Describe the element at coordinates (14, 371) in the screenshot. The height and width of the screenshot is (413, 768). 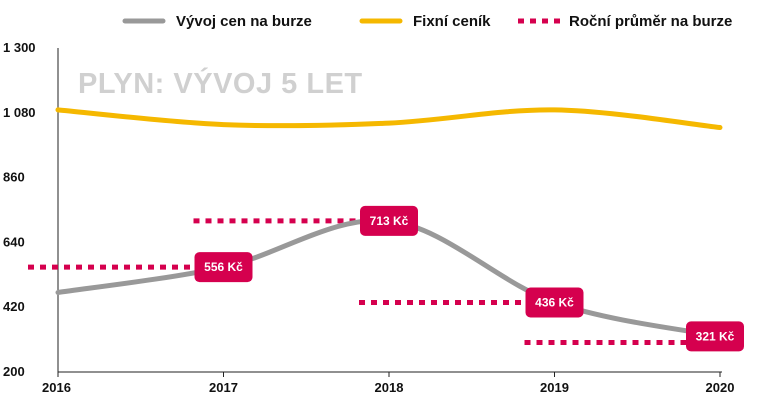
I see `y-tick-label: 200` at that location.